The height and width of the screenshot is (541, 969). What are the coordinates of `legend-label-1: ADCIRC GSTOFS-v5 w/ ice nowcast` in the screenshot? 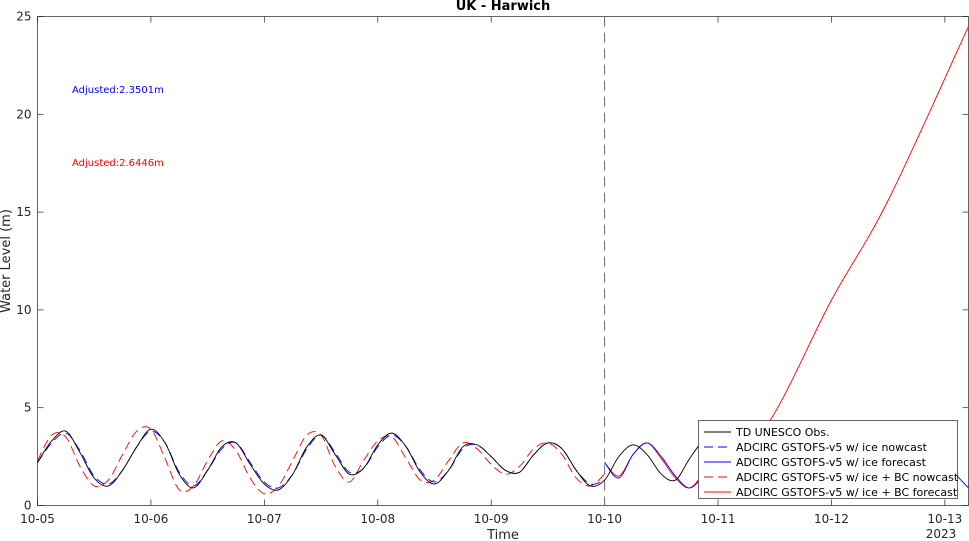 It's located at (832, 447).